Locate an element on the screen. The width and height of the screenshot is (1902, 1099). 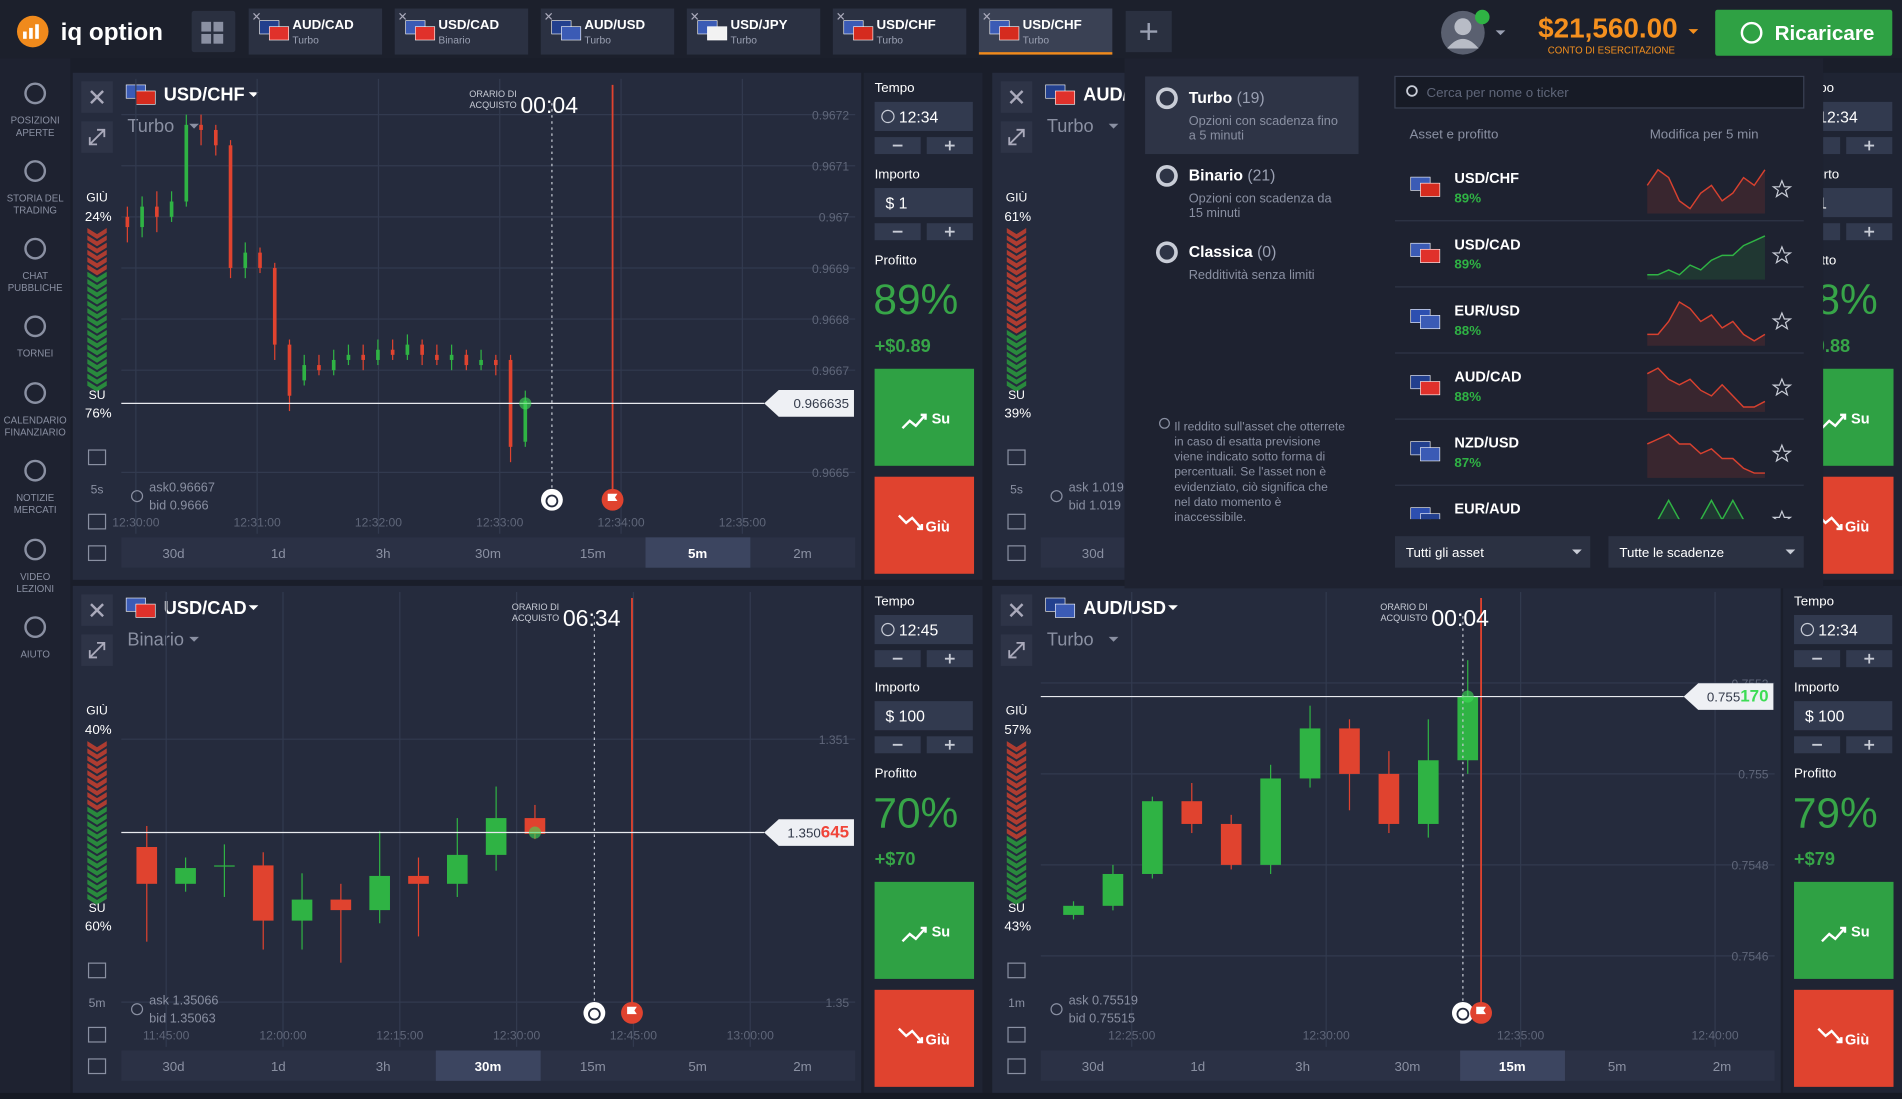
candle-interval: 5m is located at coordinates (97, 1003).